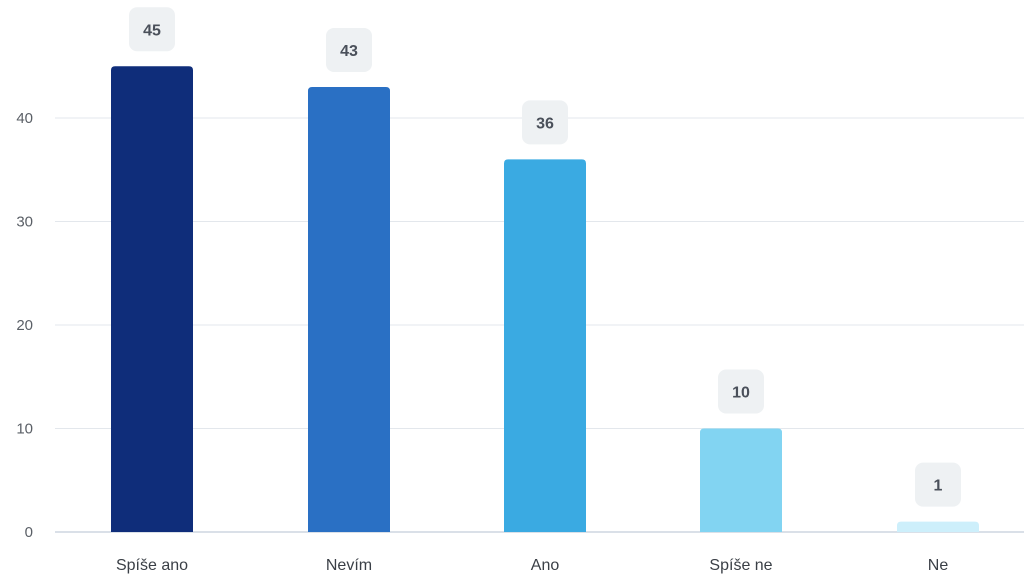 The image size is (1024, 577). I want to click on data-label: 45, so click(152, 30).